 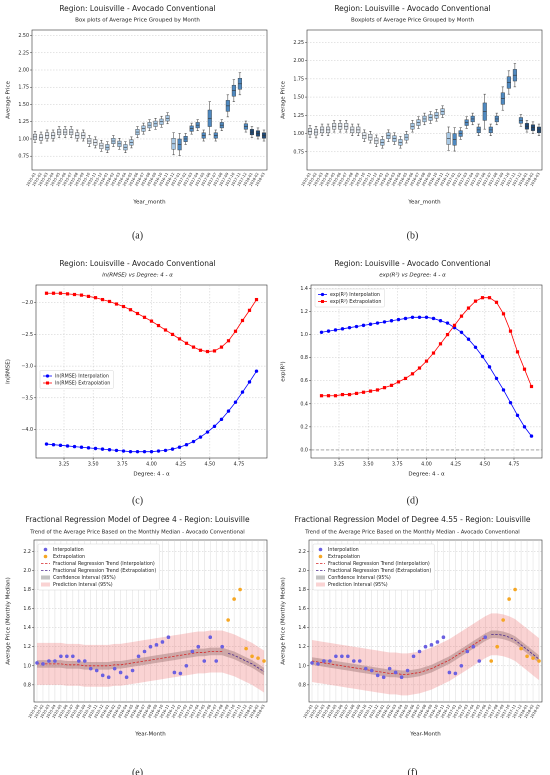 What do you see at coordinates (535, 179) in the screenshot?
I see `x-tick-label: 2018-03` at bounding box center [535, 179].